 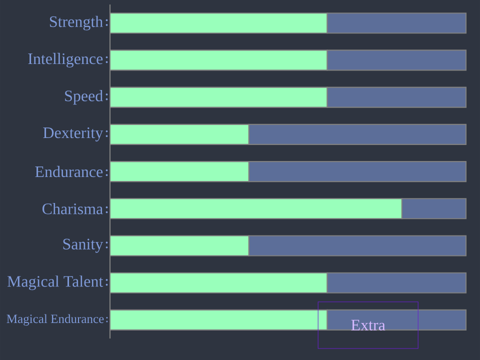 I want to click on y-tick-label: Sanity, so click(x=83, y=245).